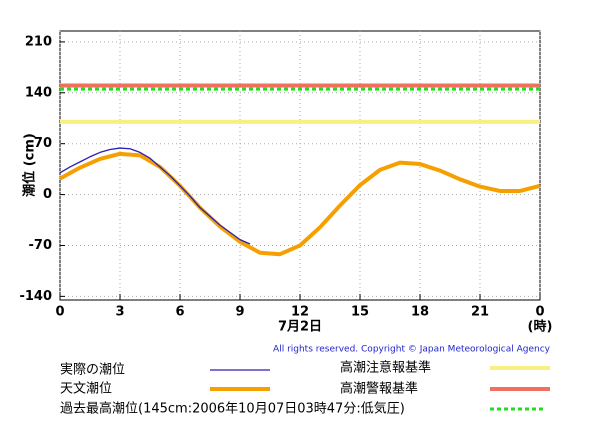 The width and height of the screenshot is (600, 440). What do you see at coordinates (179, 312) in the screenshot?
I see `x-tick-label: 6` at bounding box center [179, 312].